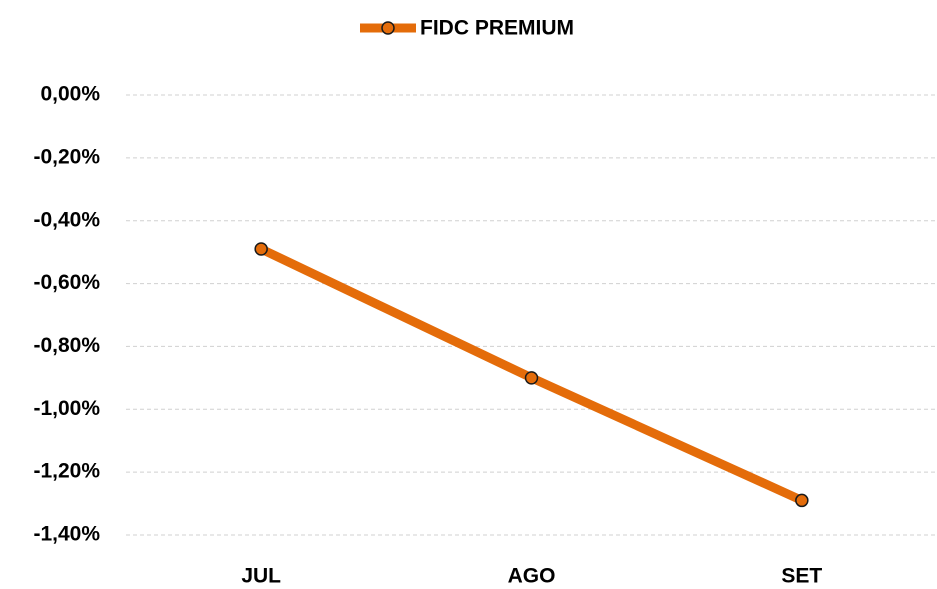  I want to click on y-tick-label: 0,00%, so click(70, 94).